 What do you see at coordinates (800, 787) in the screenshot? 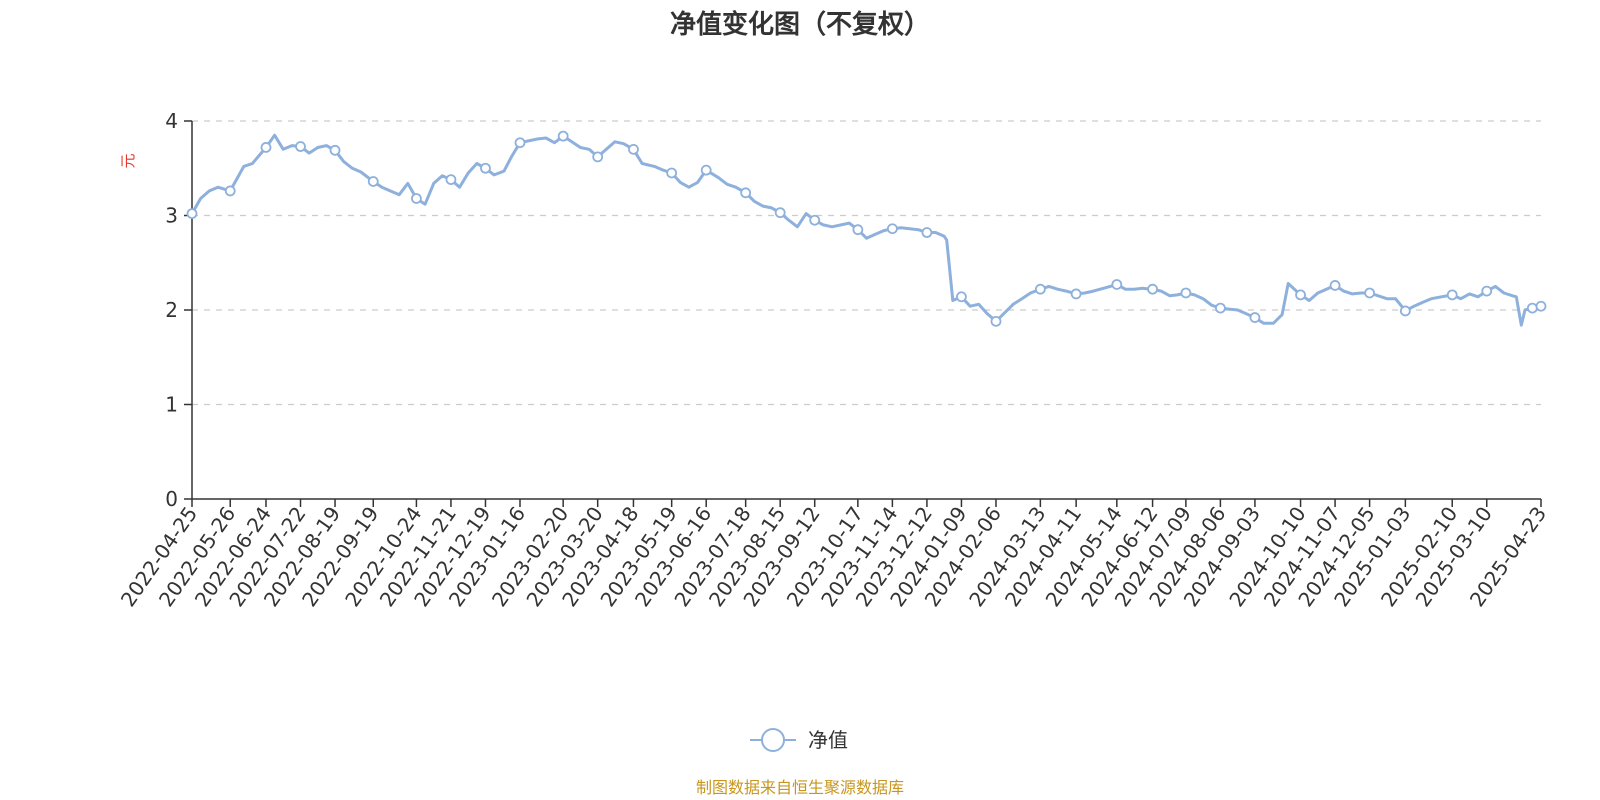
I see `data-source-note: 制图数据来自恒生聚源数据库` at bounding box center [800, 787].